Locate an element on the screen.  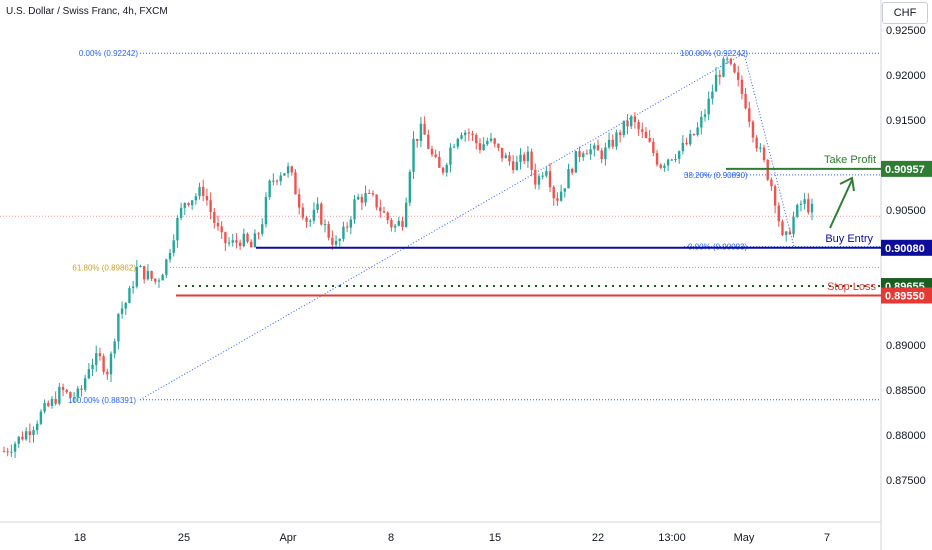
price-tick-label: 0.87500 is located at coordinates (906, 481).